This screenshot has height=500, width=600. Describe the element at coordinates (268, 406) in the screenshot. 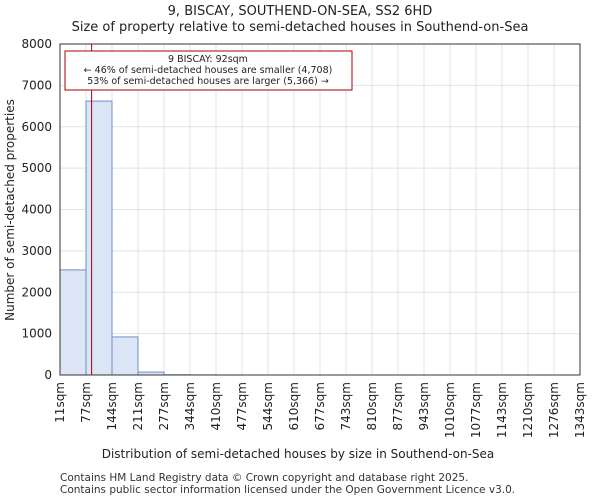

I see `x-tick-label: 544sqm` at that location.